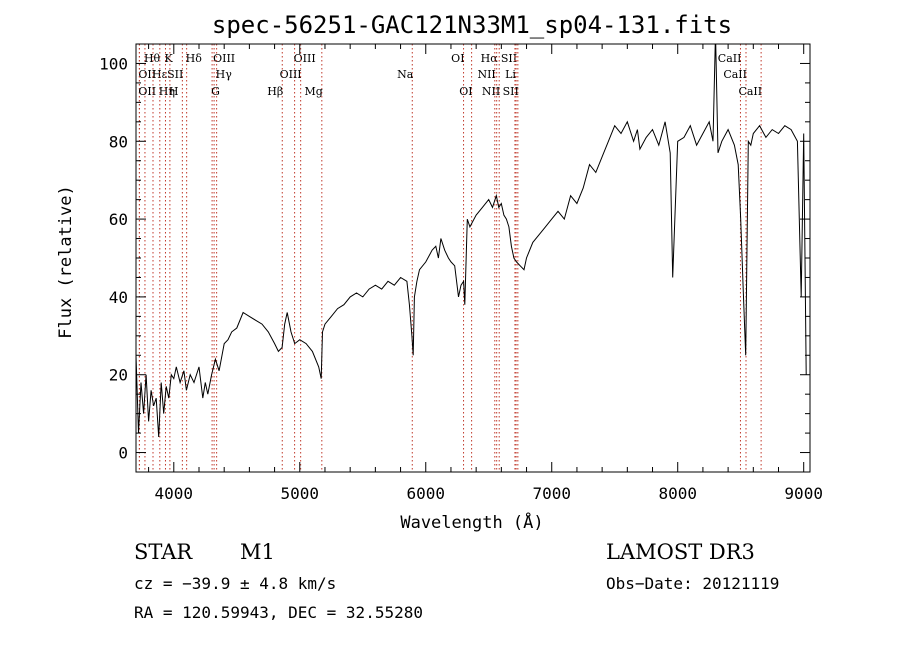  I want to click on chart-title: spec-56251-GAC121N33M1_sp04-131.fits, so click(472, 25).